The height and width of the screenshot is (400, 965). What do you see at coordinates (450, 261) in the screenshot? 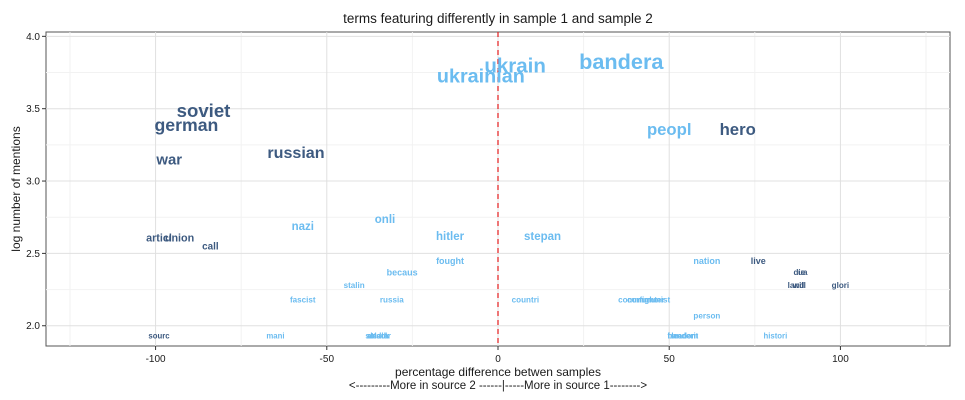
I see `term-label: fought` at bounding box center [450, 261].